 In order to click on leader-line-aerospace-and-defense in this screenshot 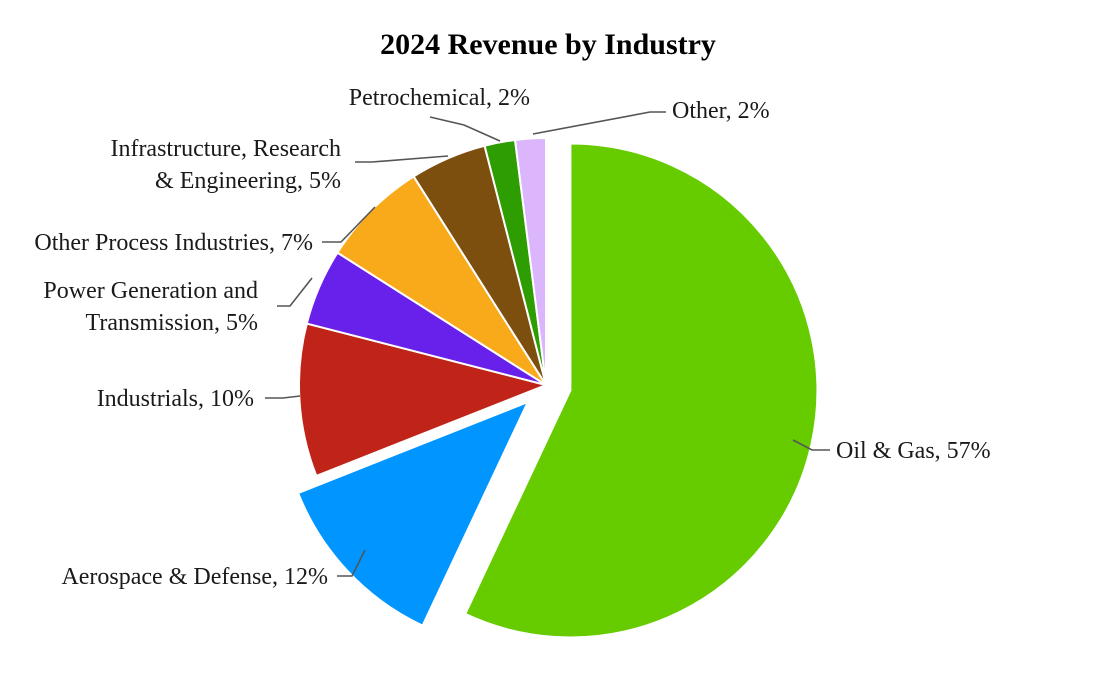, I will do `click(351, 563)`.